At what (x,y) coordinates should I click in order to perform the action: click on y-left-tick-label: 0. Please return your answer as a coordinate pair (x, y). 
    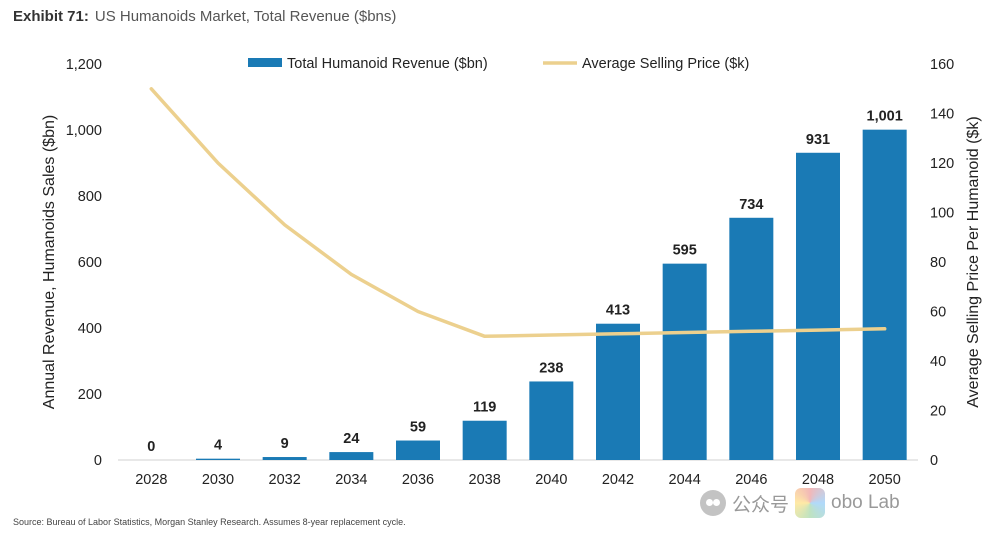
    Looking at the image, I should click on (98, 461).